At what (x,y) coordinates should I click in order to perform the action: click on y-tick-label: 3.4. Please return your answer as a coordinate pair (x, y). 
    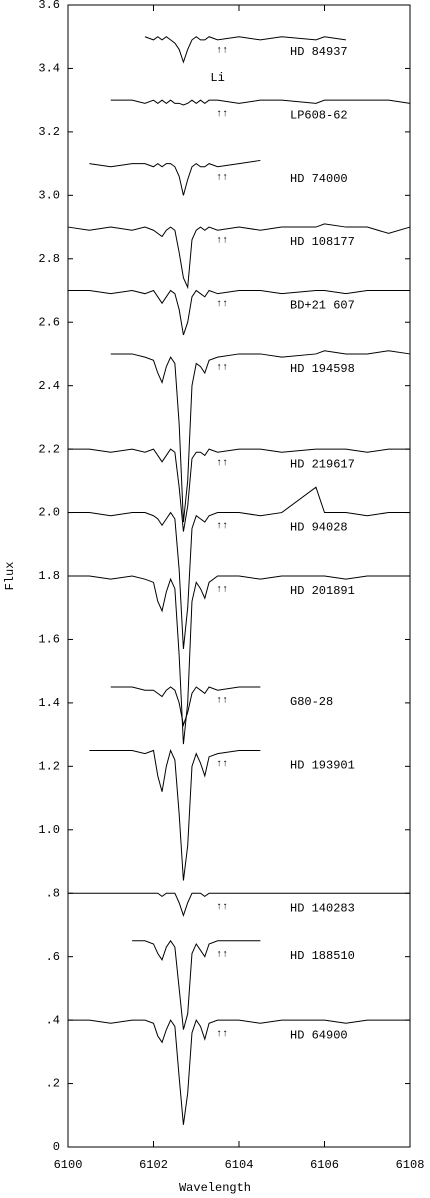
    Looking at the image, I should click on (49, 69).